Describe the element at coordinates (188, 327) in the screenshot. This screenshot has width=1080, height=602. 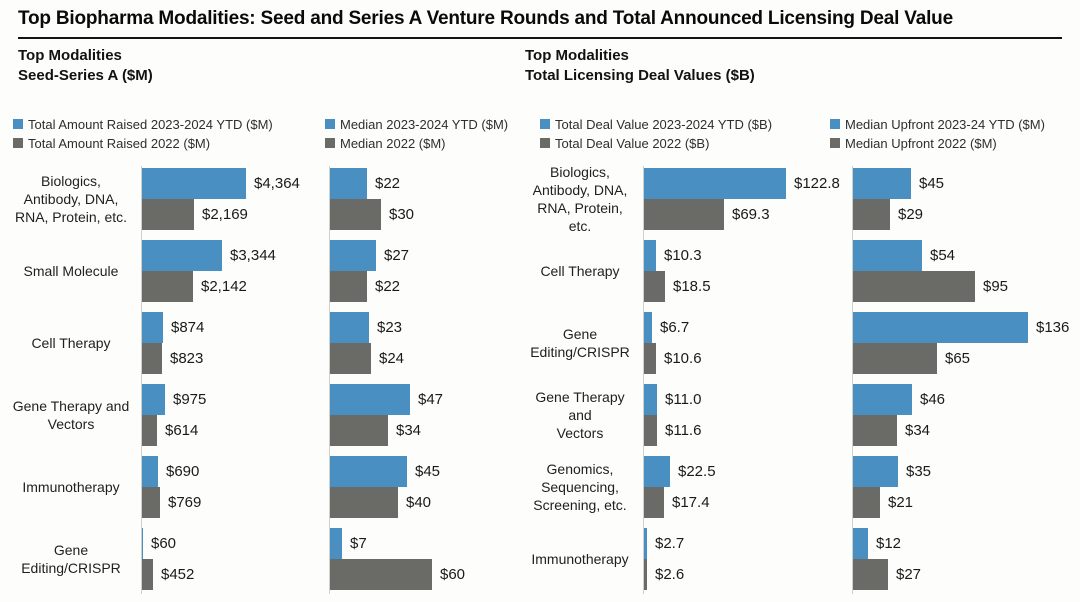
I see `value-label: $874` at that location.